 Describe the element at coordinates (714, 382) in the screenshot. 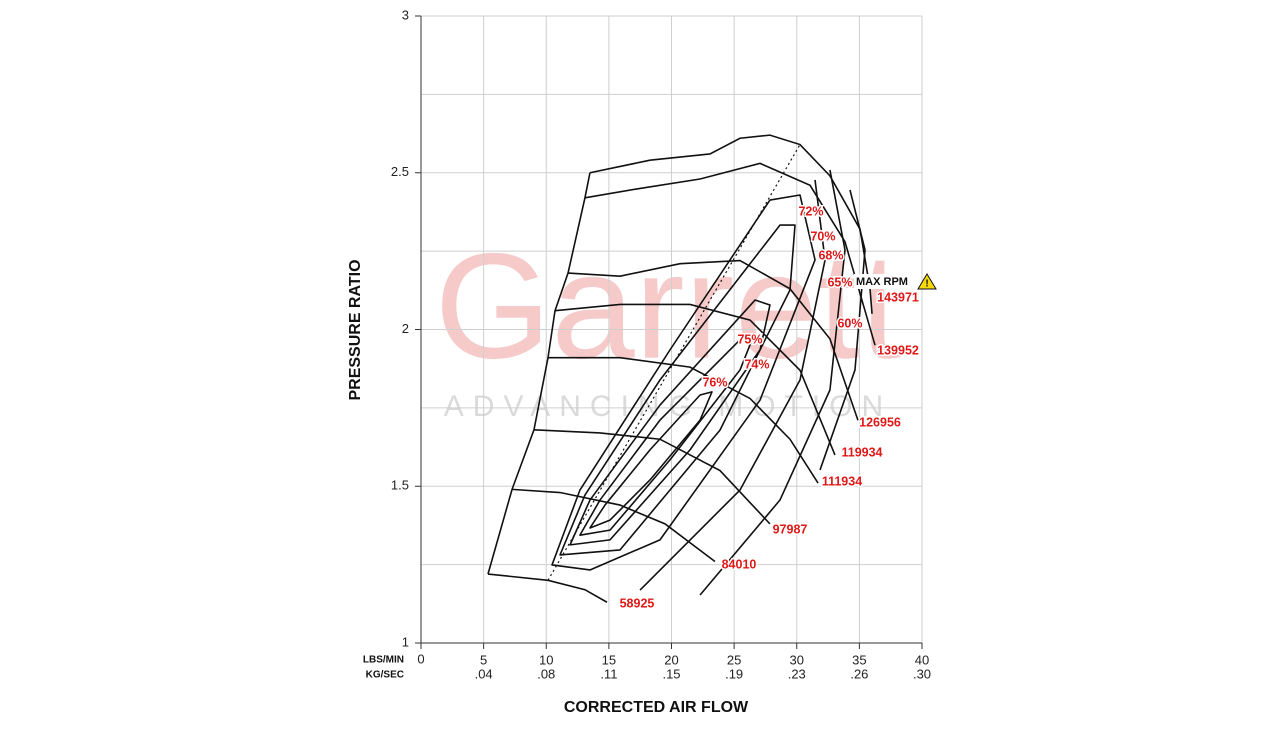

I see `efficiency-label: 76%` at that location.